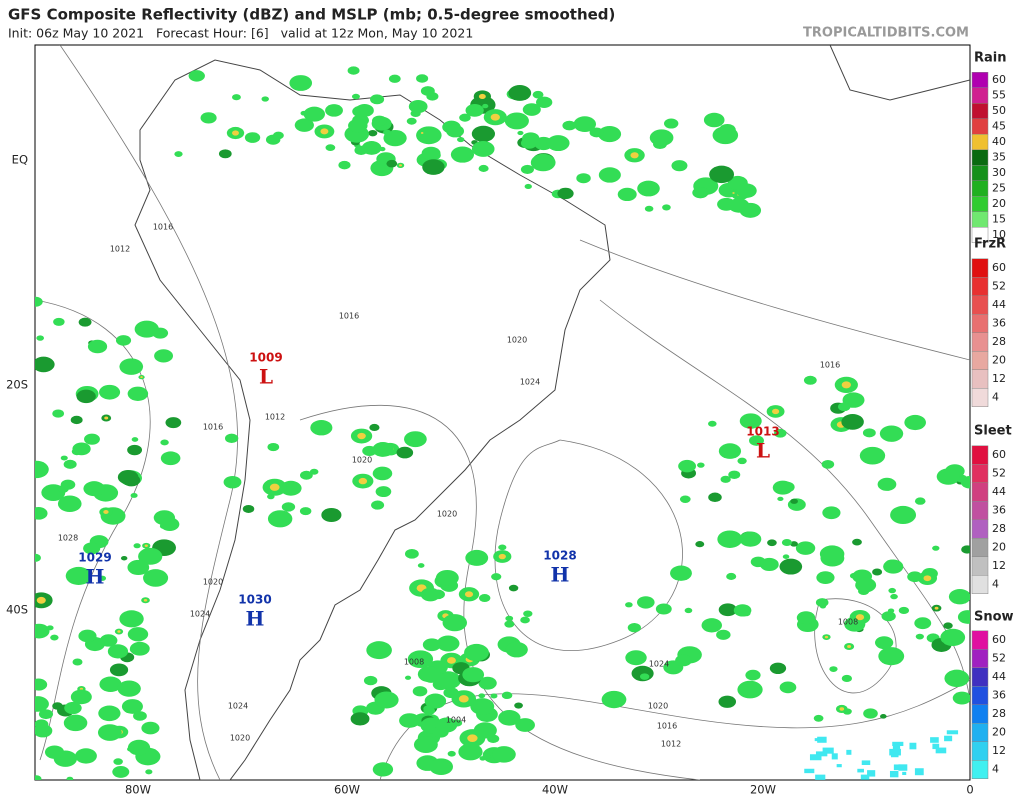 This screenshot has height=800, width=1024. What do you see at coordinates (999, 172) in the screenshot?
I see `legend-level: 30` at bounding box center [999, 172].